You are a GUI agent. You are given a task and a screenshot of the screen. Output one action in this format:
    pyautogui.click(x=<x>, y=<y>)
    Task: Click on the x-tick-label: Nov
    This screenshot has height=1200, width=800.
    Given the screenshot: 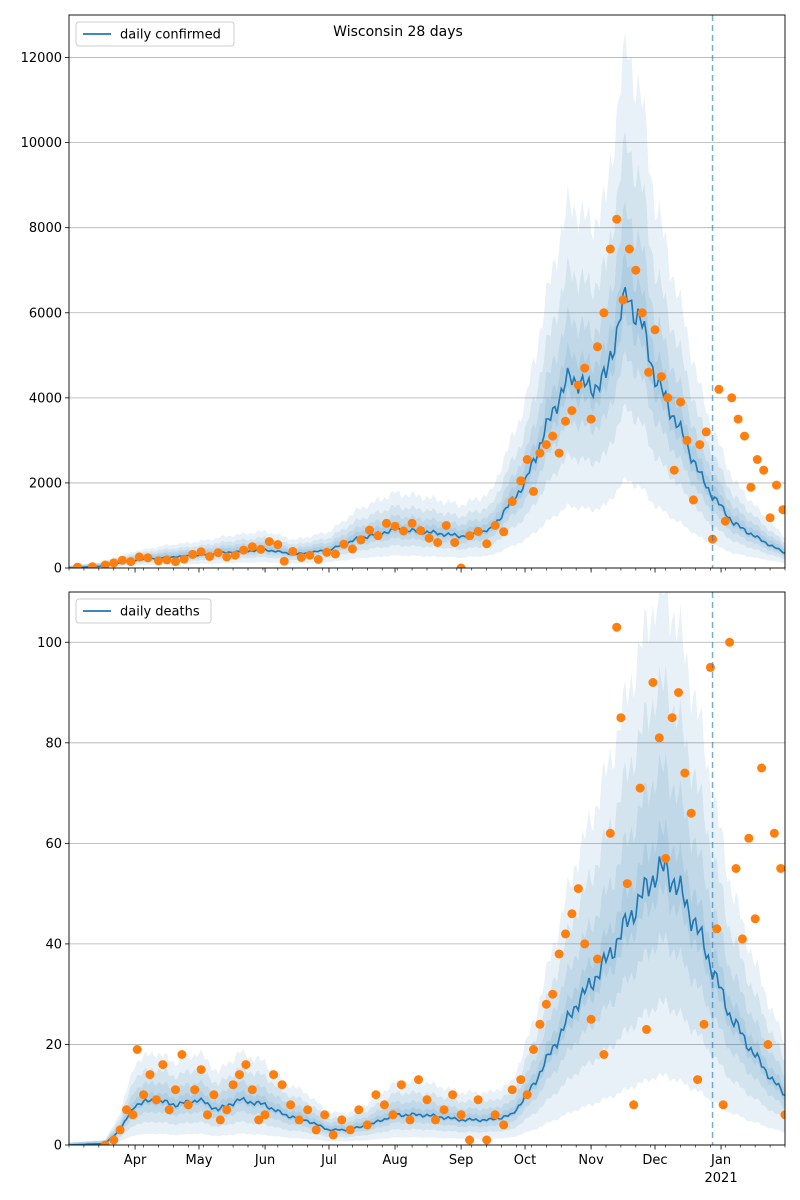 What is the action you would take?
    pyautogui.click(x=591, y=1160)
    